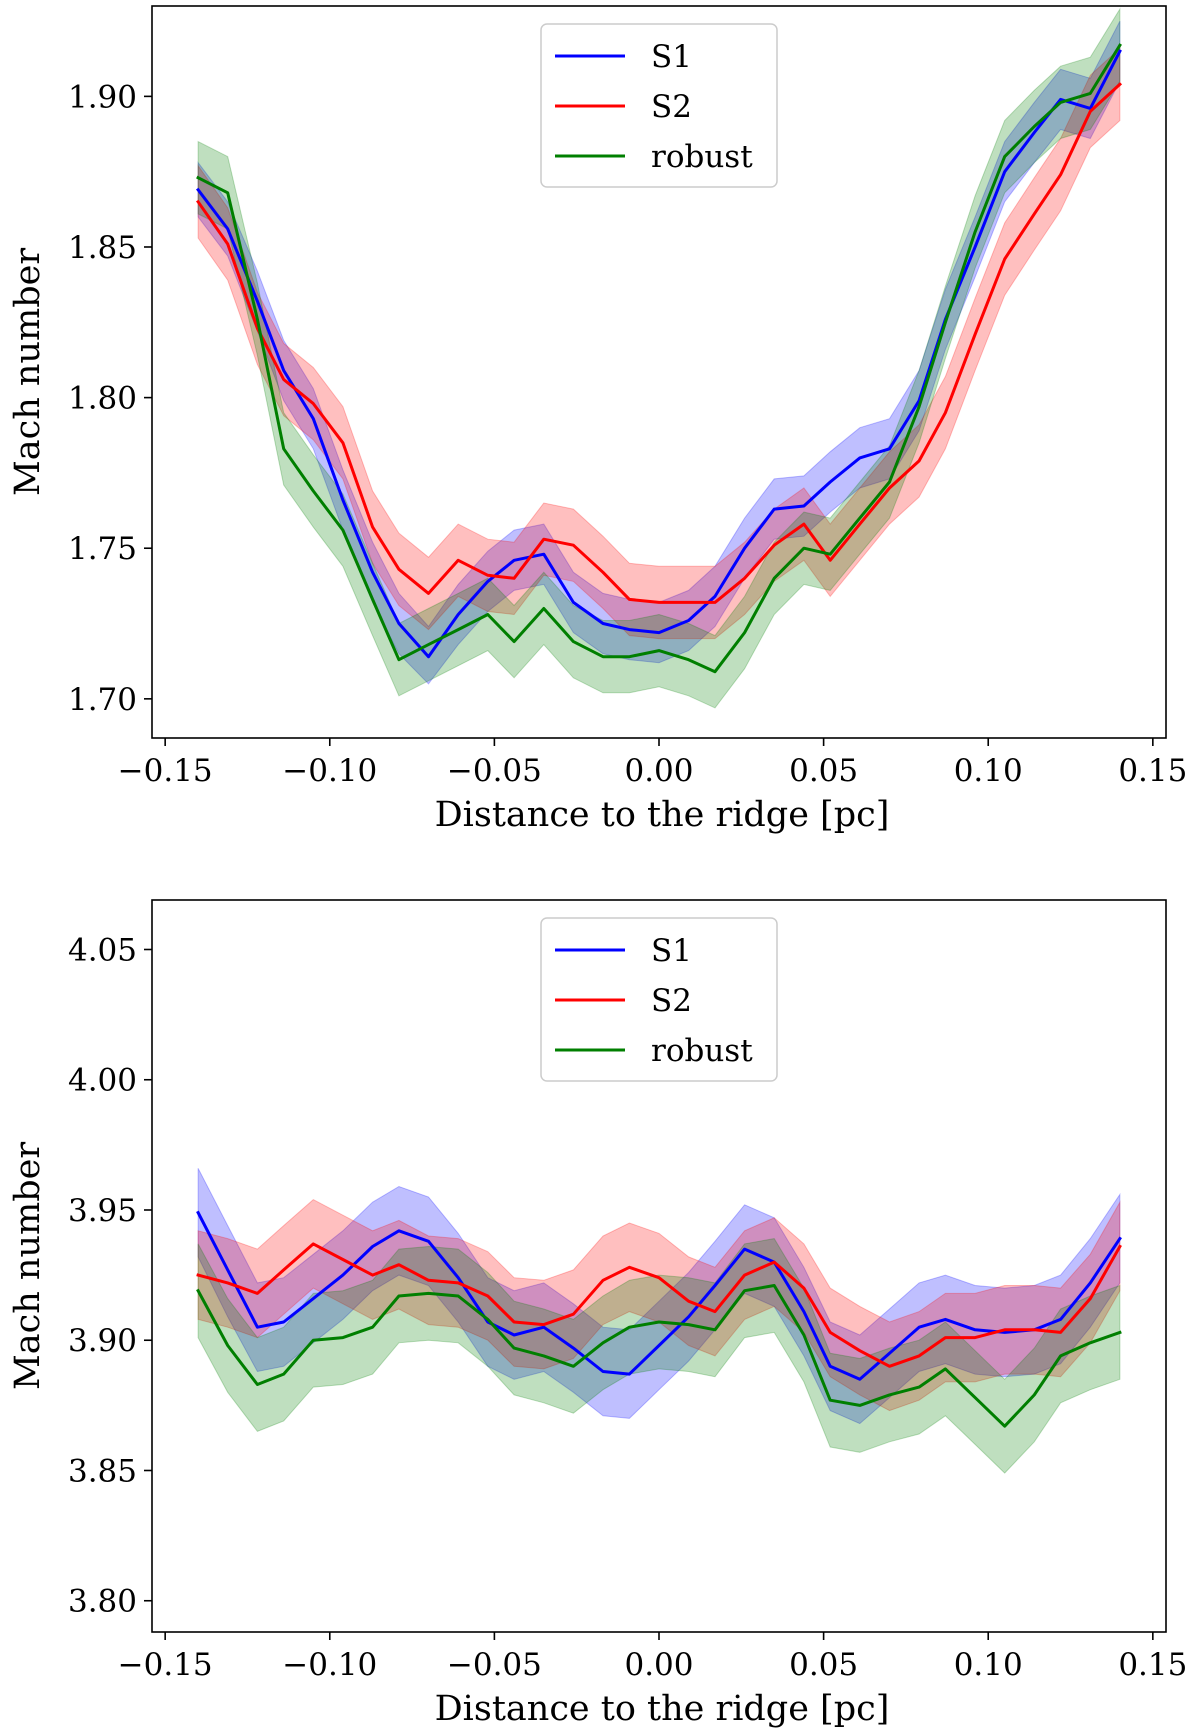 The height and width of the screenshot is (1735, 1200). I want to click on series-line-robust, so click(659, 1356).